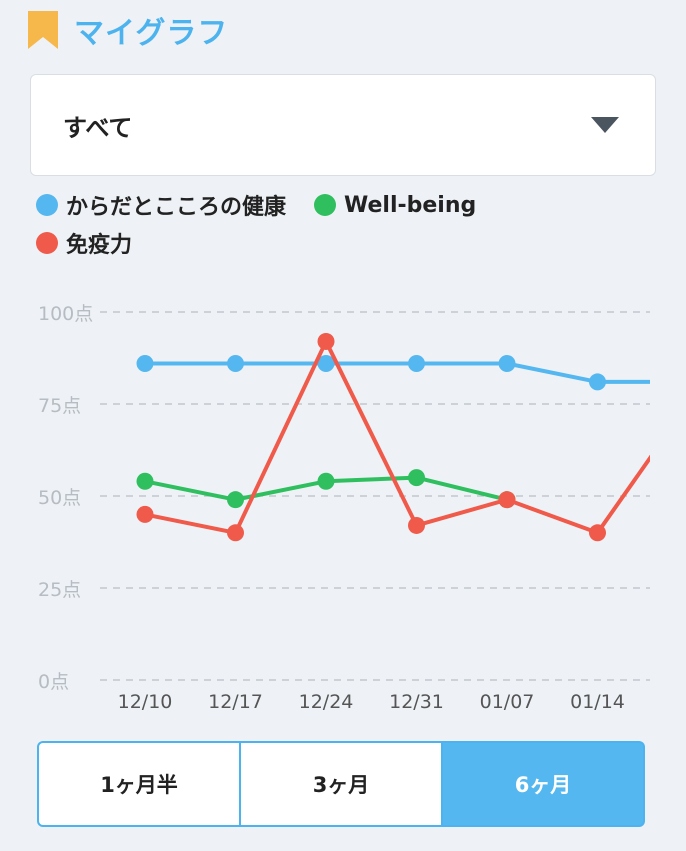 This screenshot has width=686, height=851. What do you see at coordinates (59, 406) in the screenshot?
I see `y-tick-label: 75点` at bounding box center [59, 406].